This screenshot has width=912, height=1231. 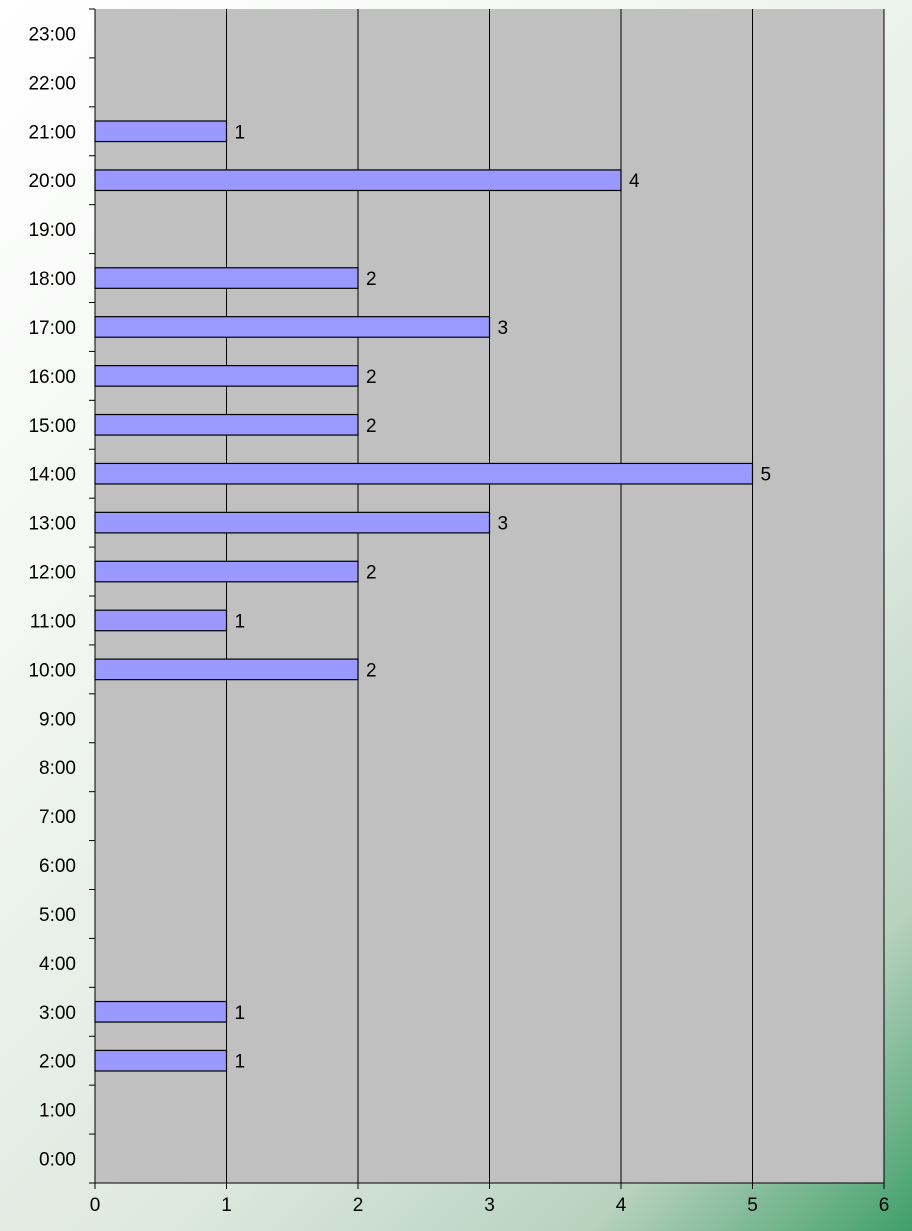 What do you see at coordinates (57, 1111) in the screenshot?
I see `y-tick-label-1:00: 1:00` at bounding box center [57, 1111].